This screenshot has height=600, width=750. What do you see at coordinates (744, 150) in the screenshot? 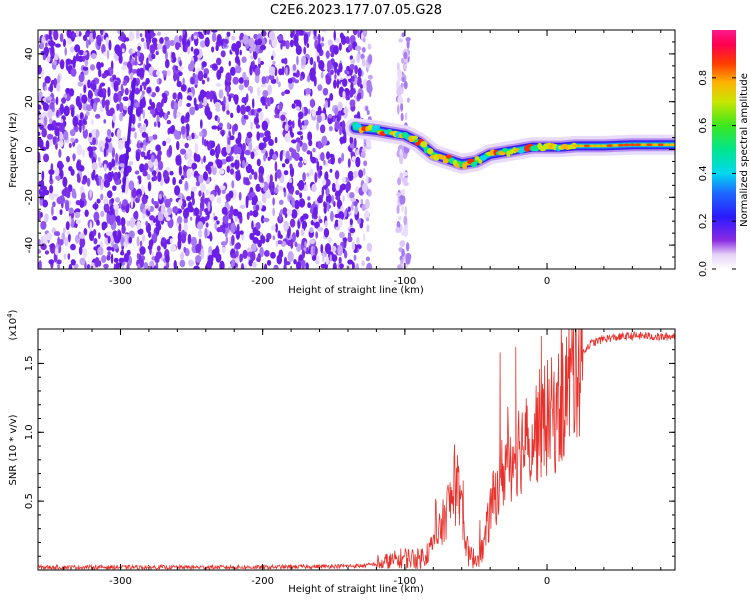
I see `colorbar-label: Normalized spectral amplitude` at bounding box center [744, 150].